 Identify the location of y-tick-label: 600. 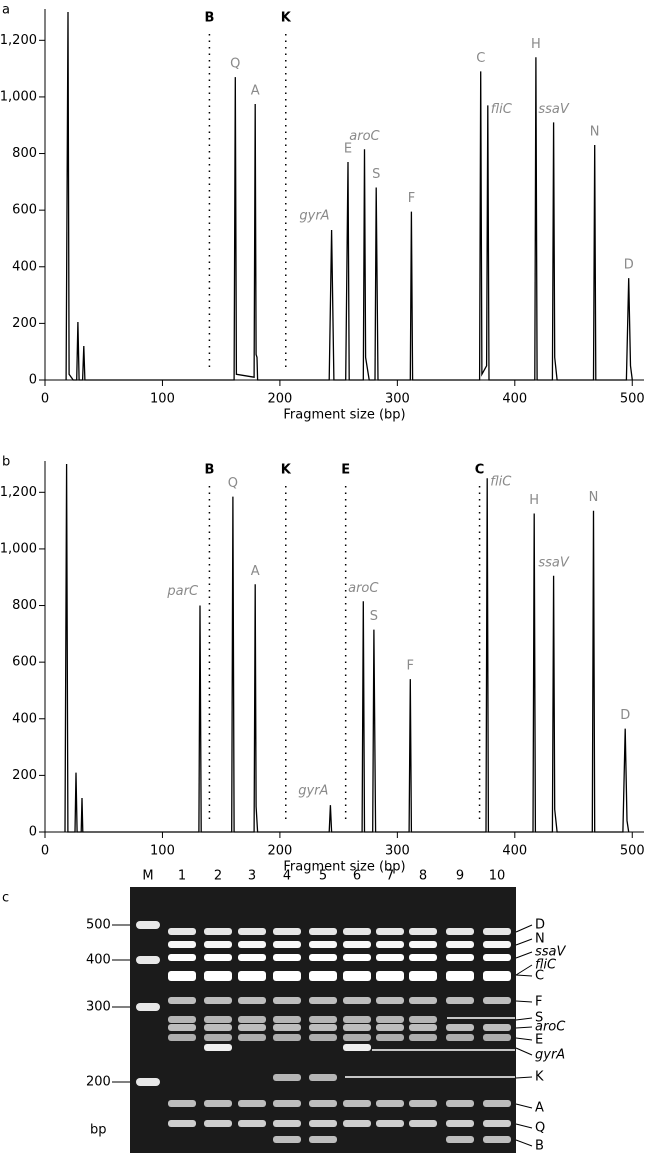
(24, 210).